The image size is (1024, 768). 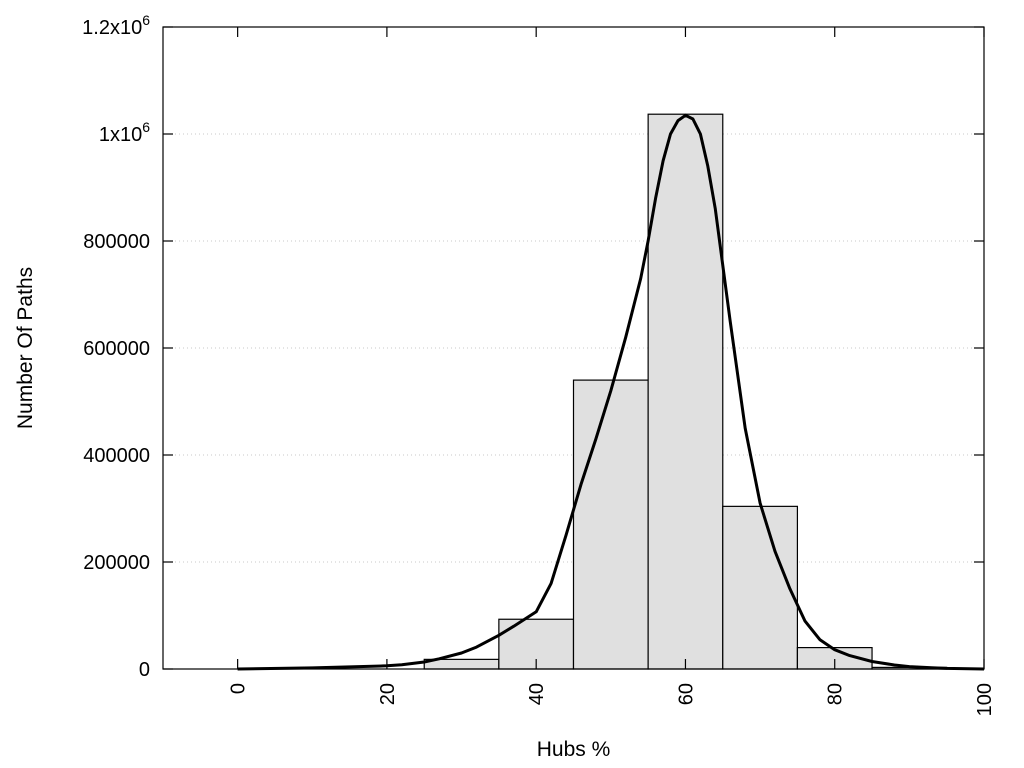 I want to click on y-tick-label: 1x10⁶, so click(x=124, y=132).